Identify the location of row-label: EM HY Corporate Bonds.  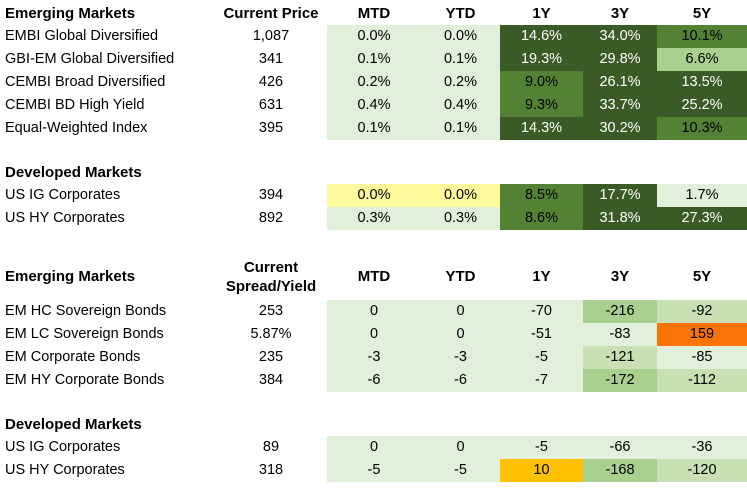
(85, 379).